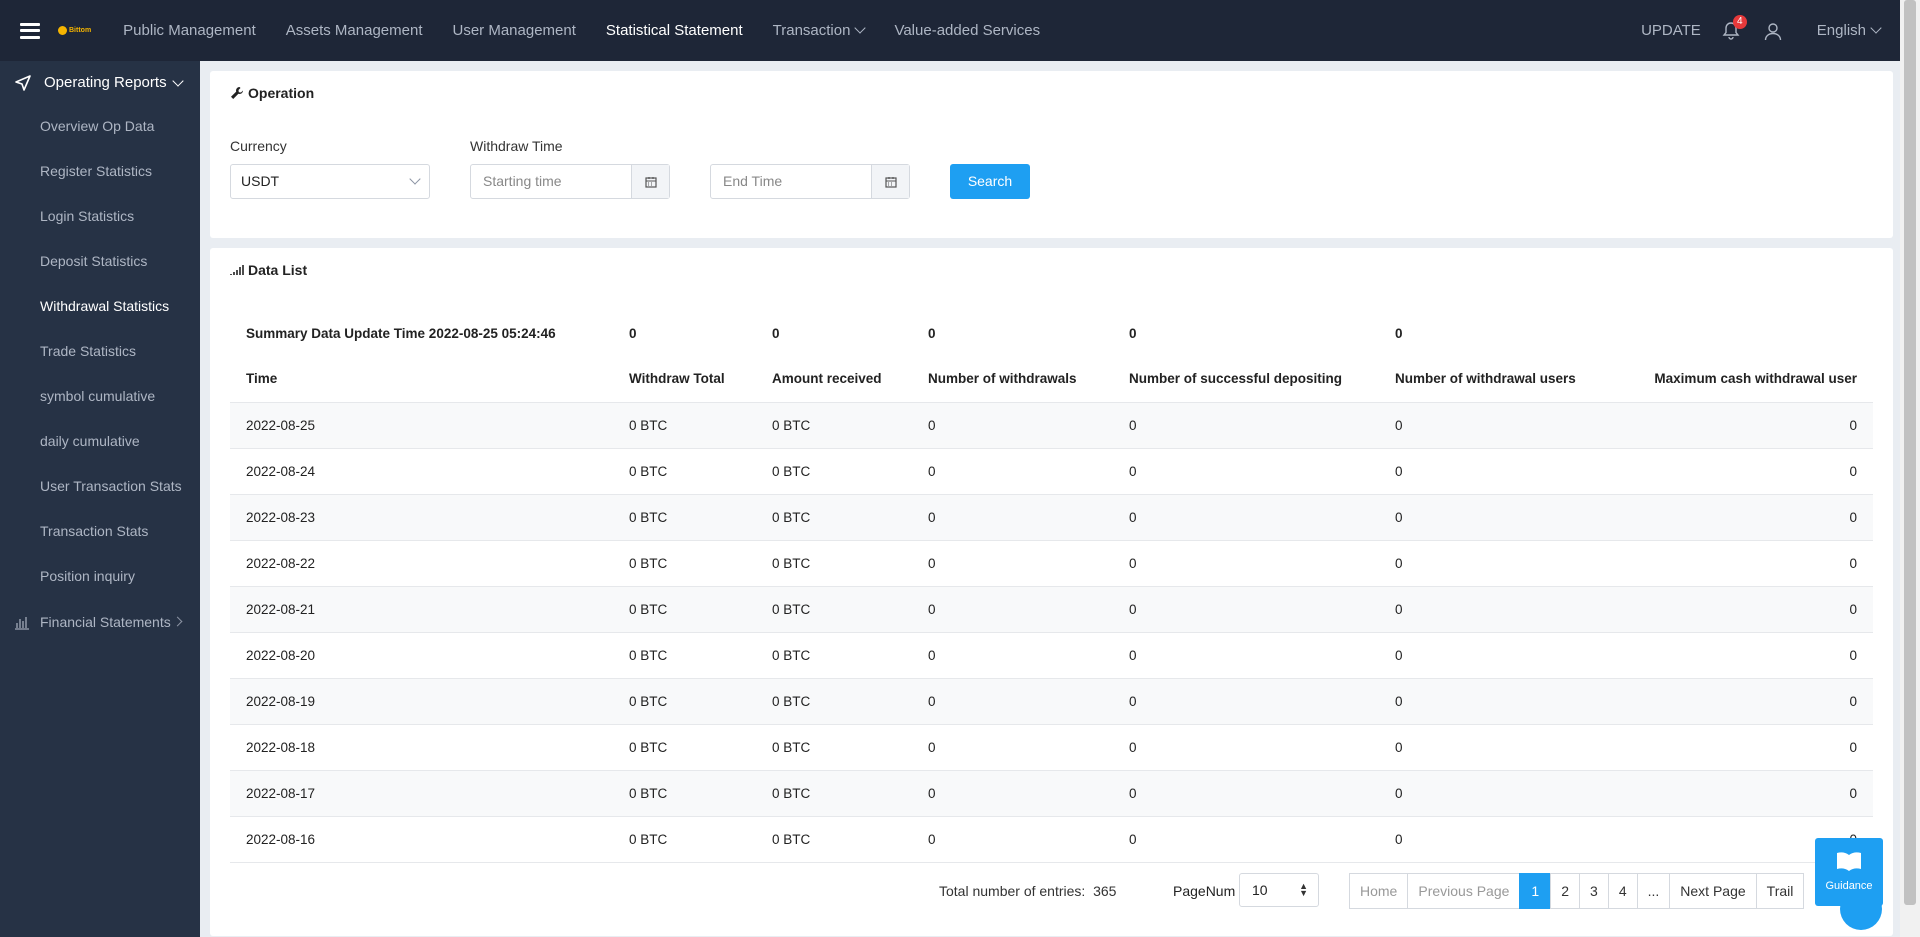  What do you see at coordinates (100, 82) in the screenshot?
I see `sidebar-group-operating-reports: Operating Reports` at bounding box center [100, 82].